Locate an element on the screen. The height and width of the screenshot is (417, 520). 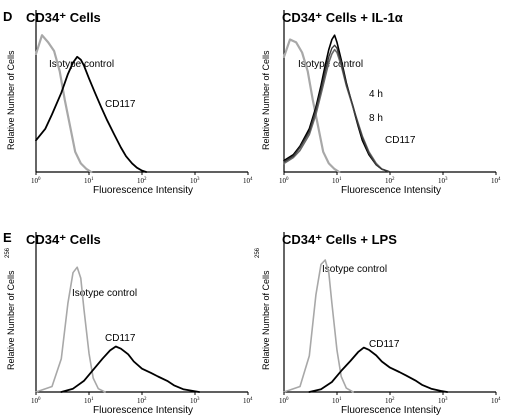
annotation-cd117: CD117 is located at coordinates (400, 140).